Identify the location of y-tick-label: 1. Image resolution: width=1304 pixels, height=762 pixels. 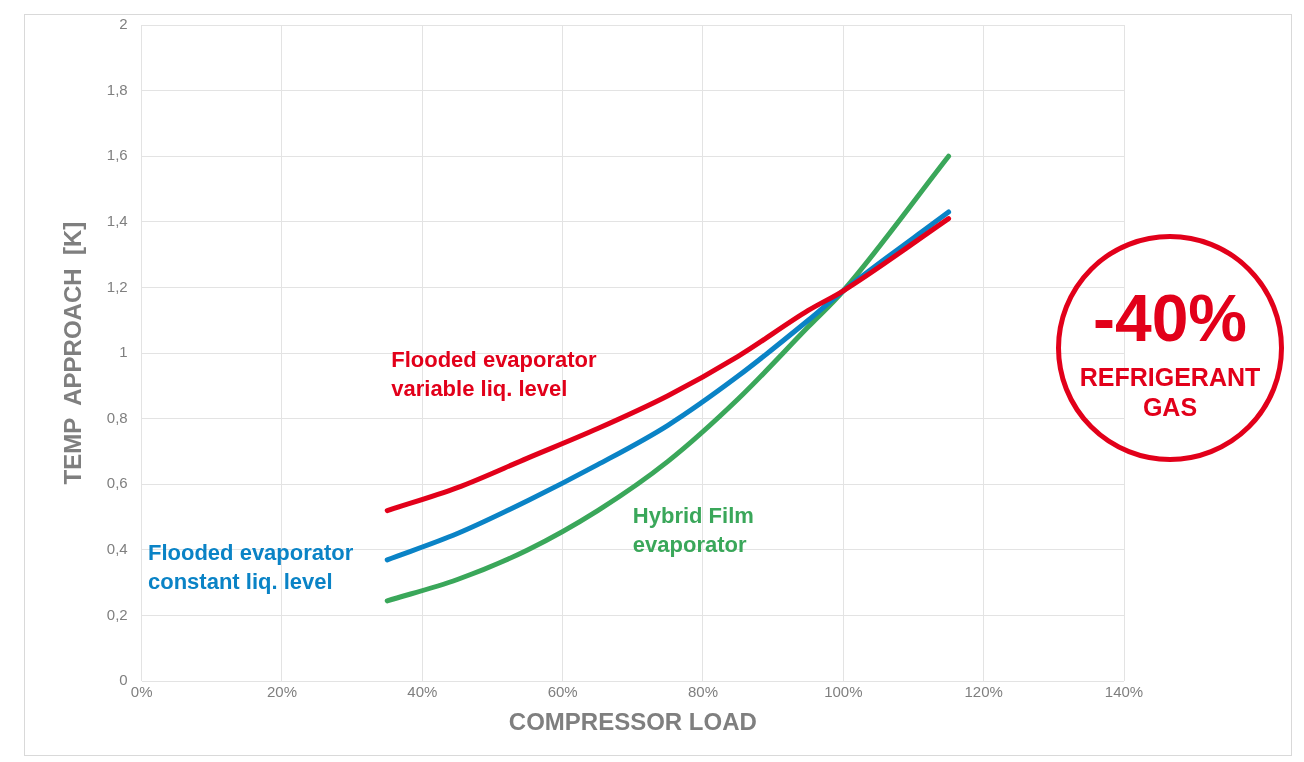
(123, 352).